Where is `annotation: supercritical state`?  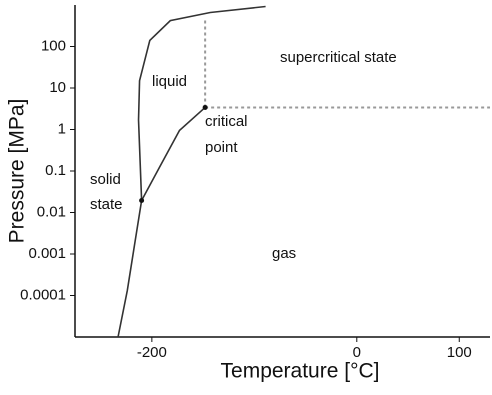
annotation: supercritical state is located at coordinates (338, 57).